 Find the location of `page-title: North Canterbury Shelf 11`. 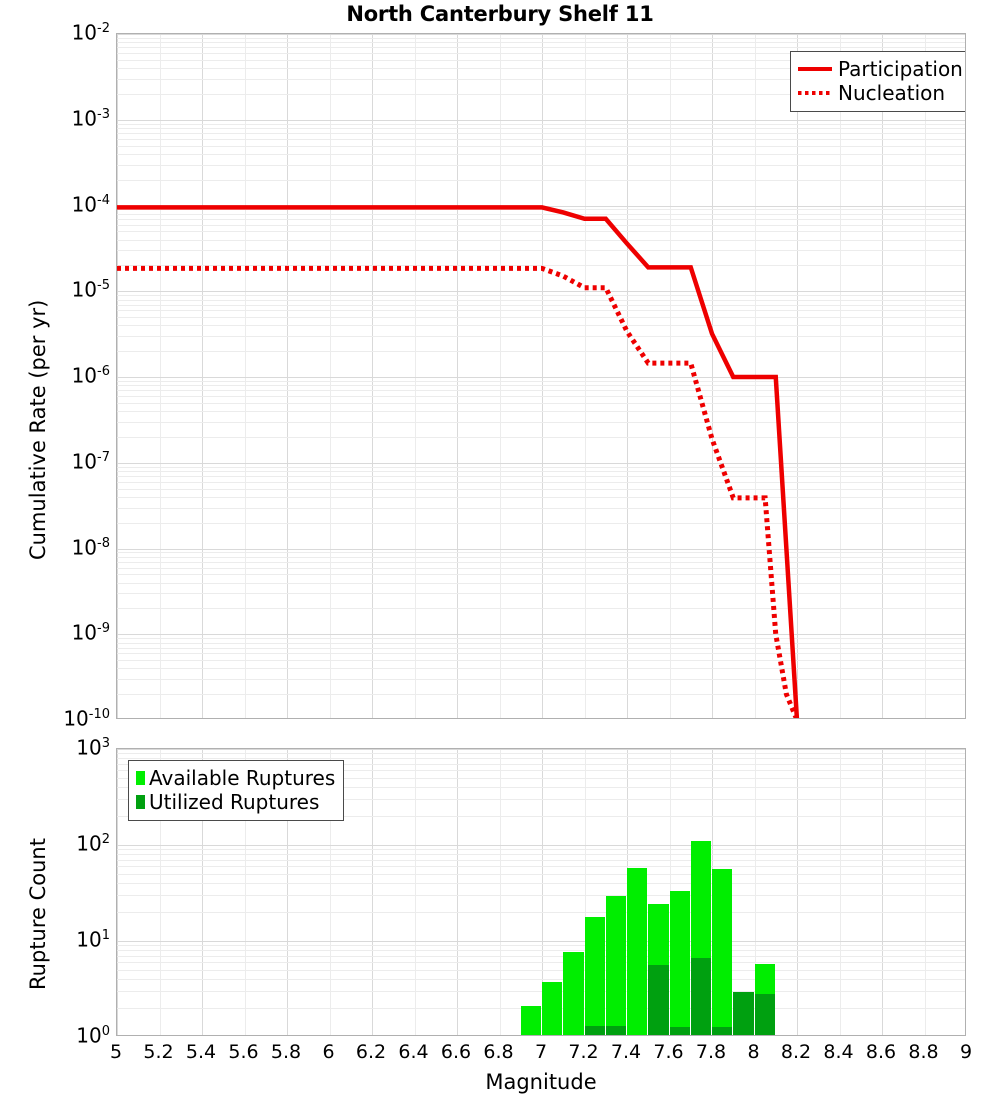

page-title: North Canterbury Shelf 11 is located at coordinates (500, 14).